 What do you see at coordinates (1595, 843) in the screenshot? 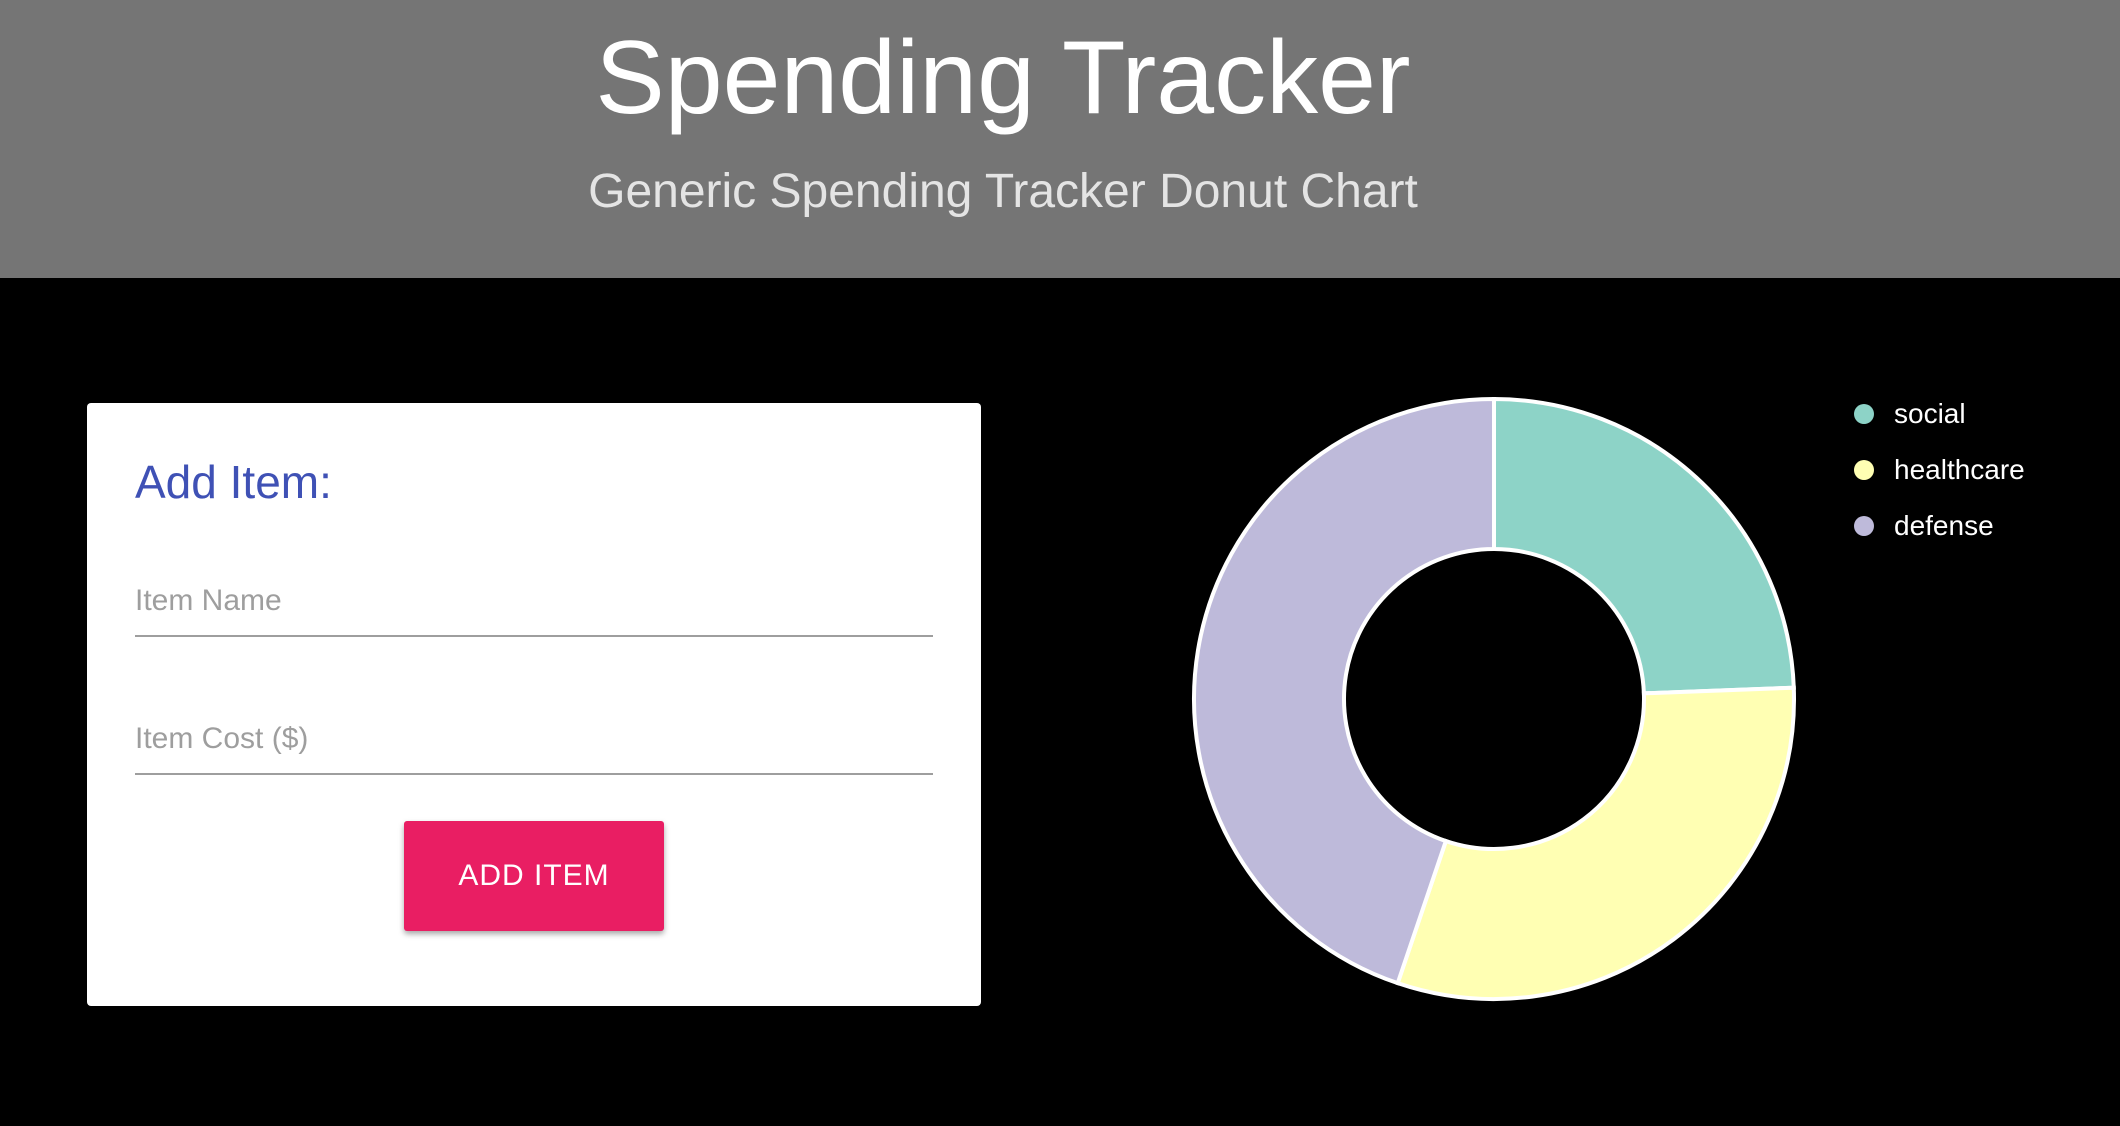
I see `donut-slice-healthcare` at bounding box center [1595, 843].